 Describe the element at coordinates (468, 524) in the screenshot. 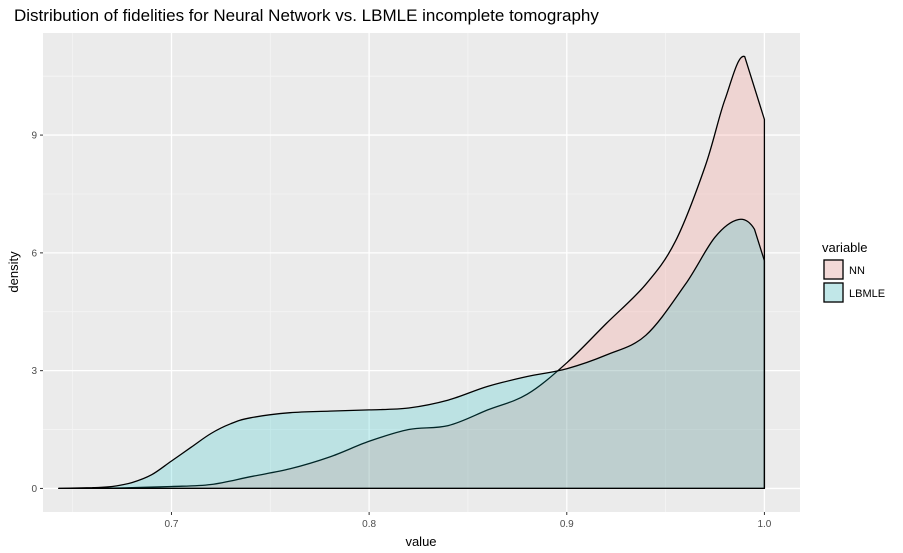

I see `x-tick-labels: 0.7 0.8 0.9 1.0` at that location.